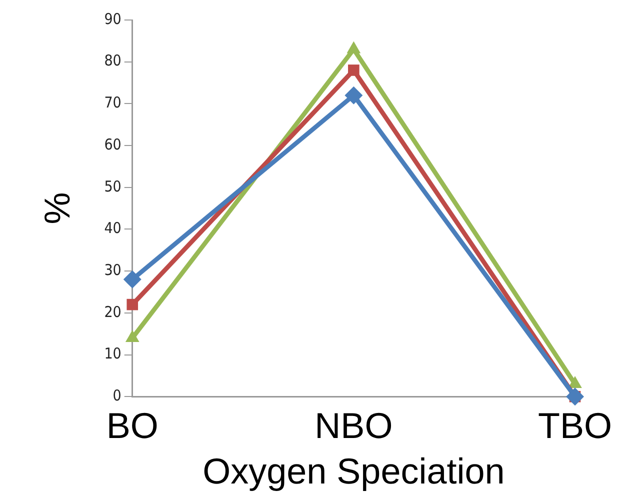  What do you see at coordinates (113, 228) in the screenshot?
I see `y-tick-label: 40` at bounding box center [113, 228].